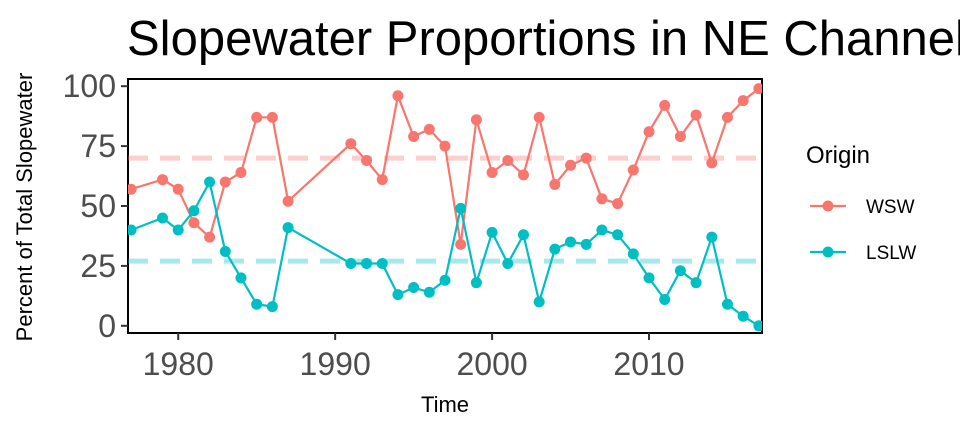 The height and width of the screenshot is (432, 960). Describe the element at coordinates (838, 155) in the screenshot. I see `legend-title: Origin` at that location.